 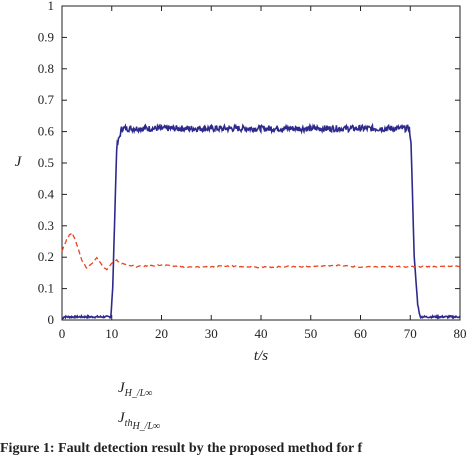 What do you see at coordinates (135, 389) in the screenshot?
I see `legend-label-j: JH_/L∞` at bounding box center [135, 389].